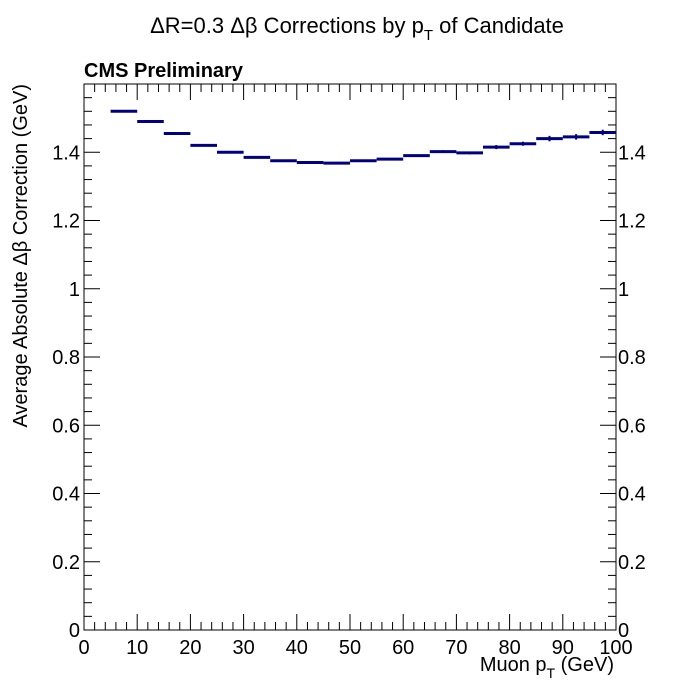 The height and width of the screenshot is (700, 700). What do you see at coordinates (513, 665) in the screenshot?
I see `x-axis-label-prefix: Muon p` at bounding box center [513, 665].